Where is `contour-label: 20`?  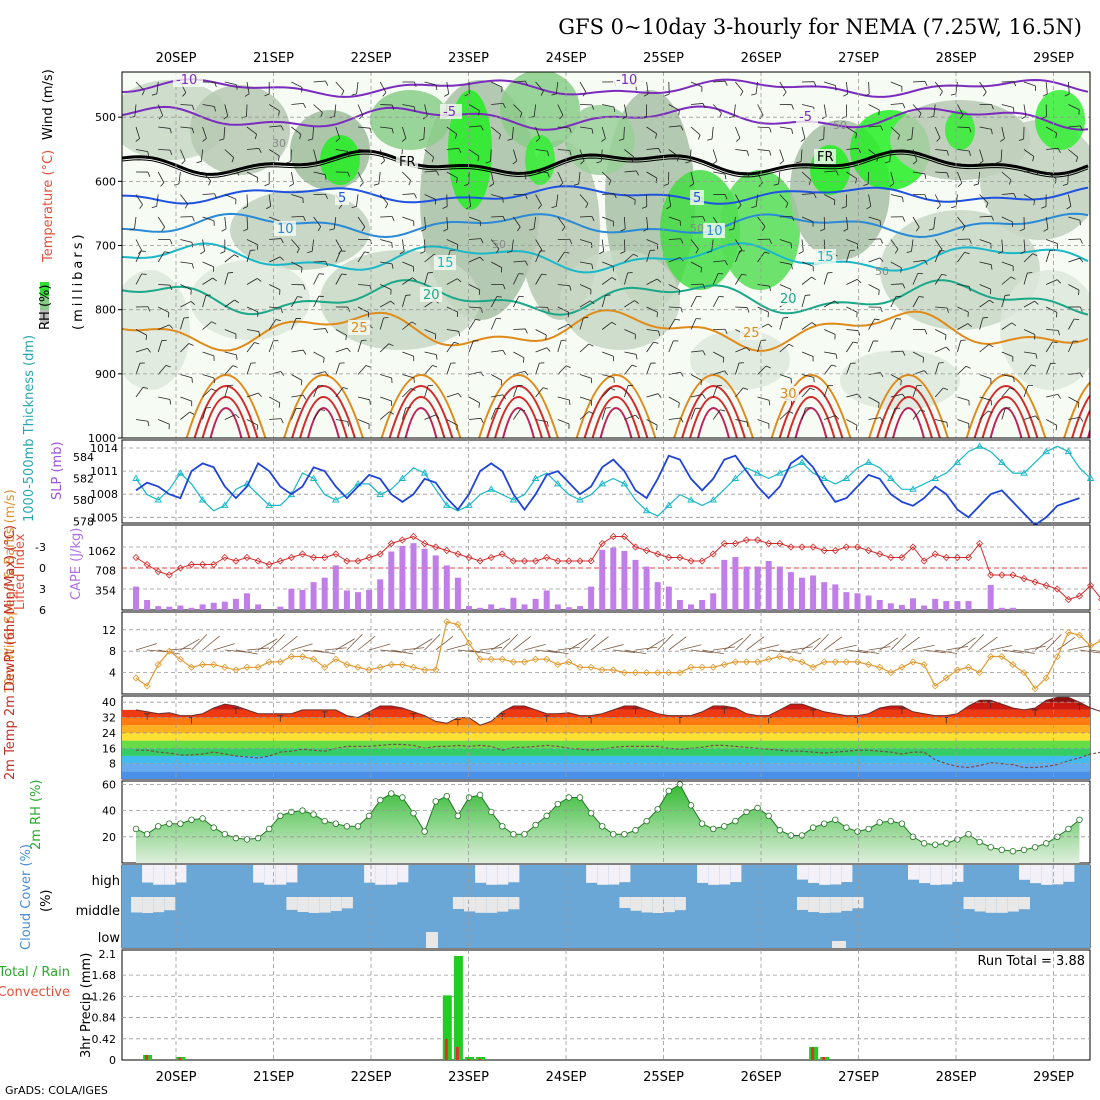 contour-label: 20 is located at coordinates (431, 295).